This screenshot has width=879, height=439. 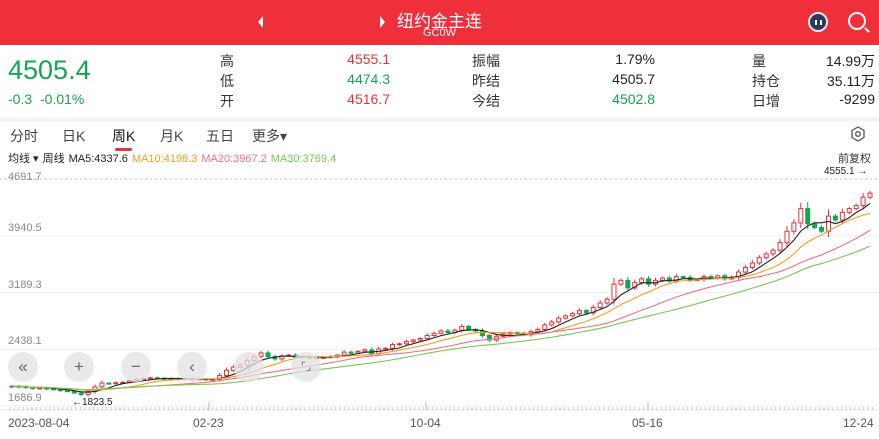 What do you see at coordinates (25, 341) in the screenshot?
I see `y-tick-label: 2438.1` at bounding box center [25, 341].